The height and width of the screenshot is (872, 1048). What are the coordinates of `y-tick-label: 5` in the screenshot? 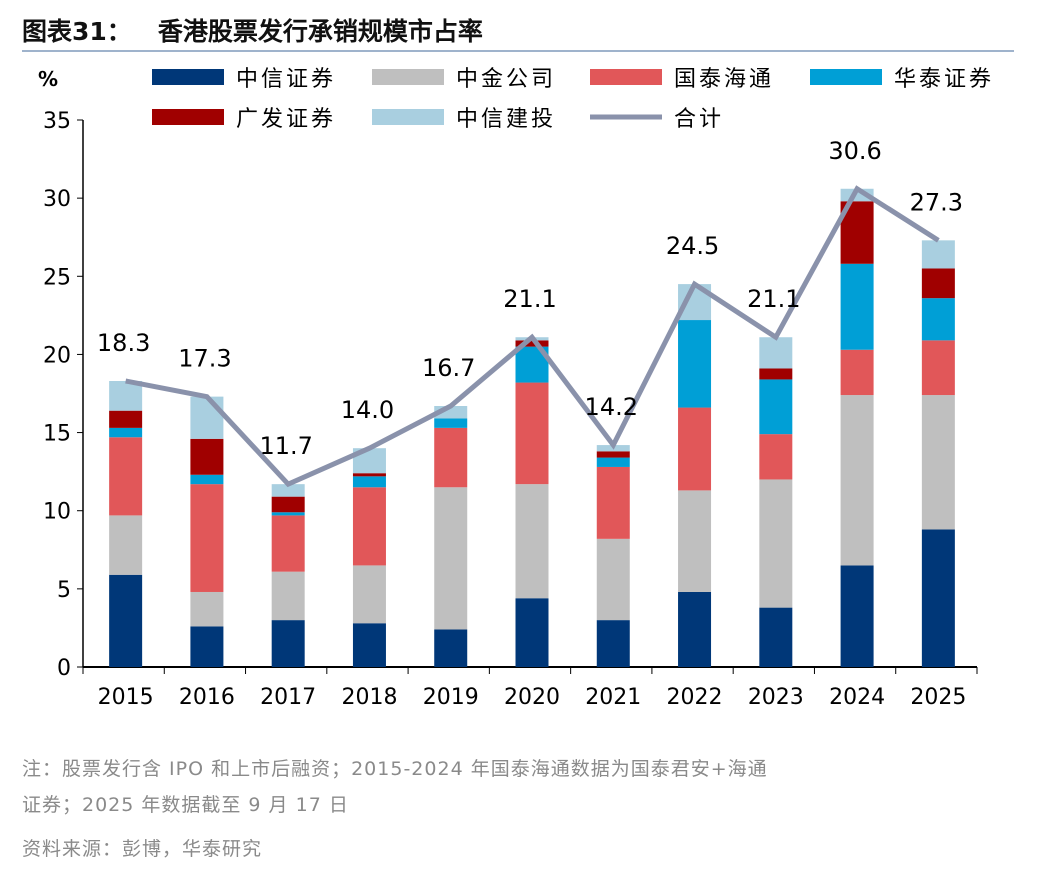 It's located at (64, 590).